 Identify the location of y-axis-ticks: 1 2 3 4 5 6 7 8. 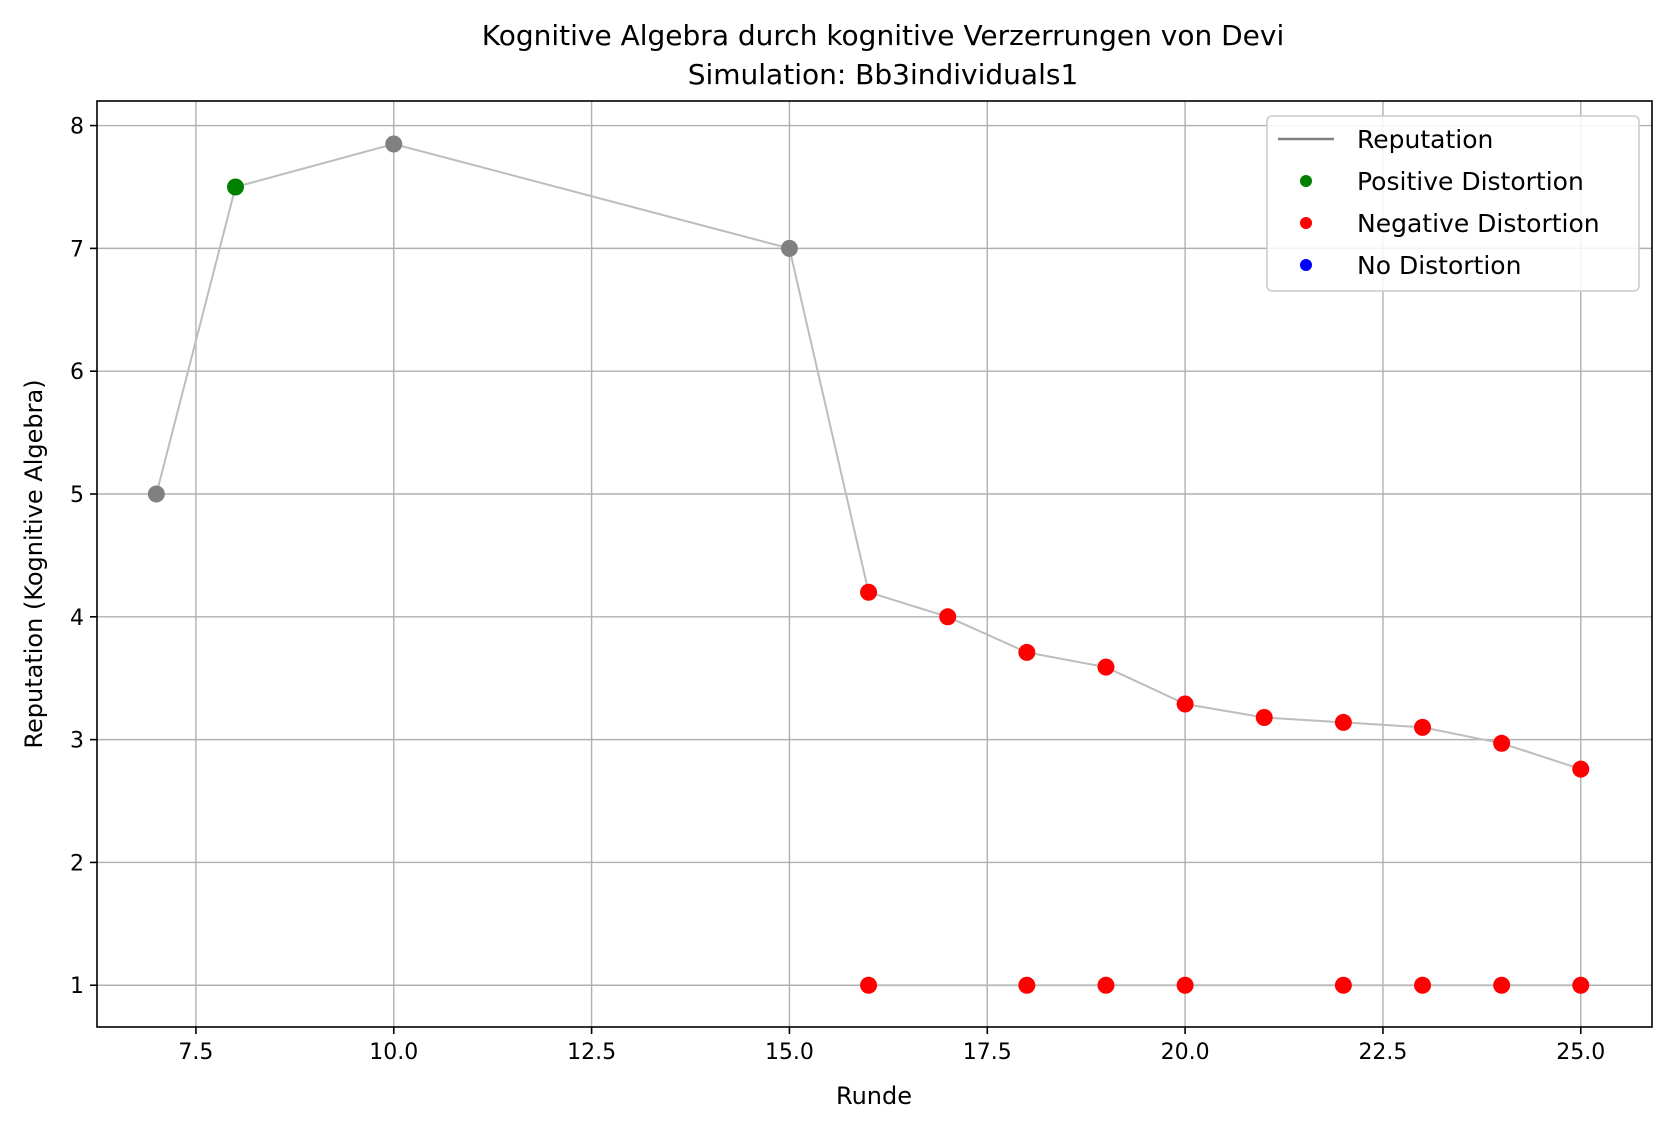
(83, 557).